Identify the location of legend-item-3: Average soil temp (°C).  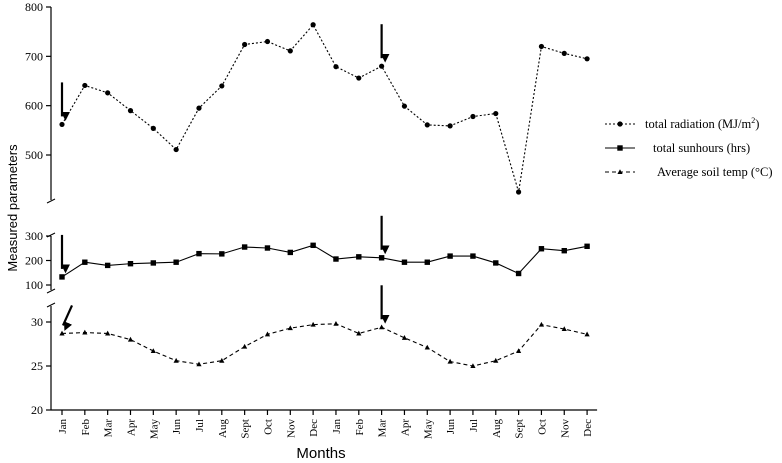
(689, 172).